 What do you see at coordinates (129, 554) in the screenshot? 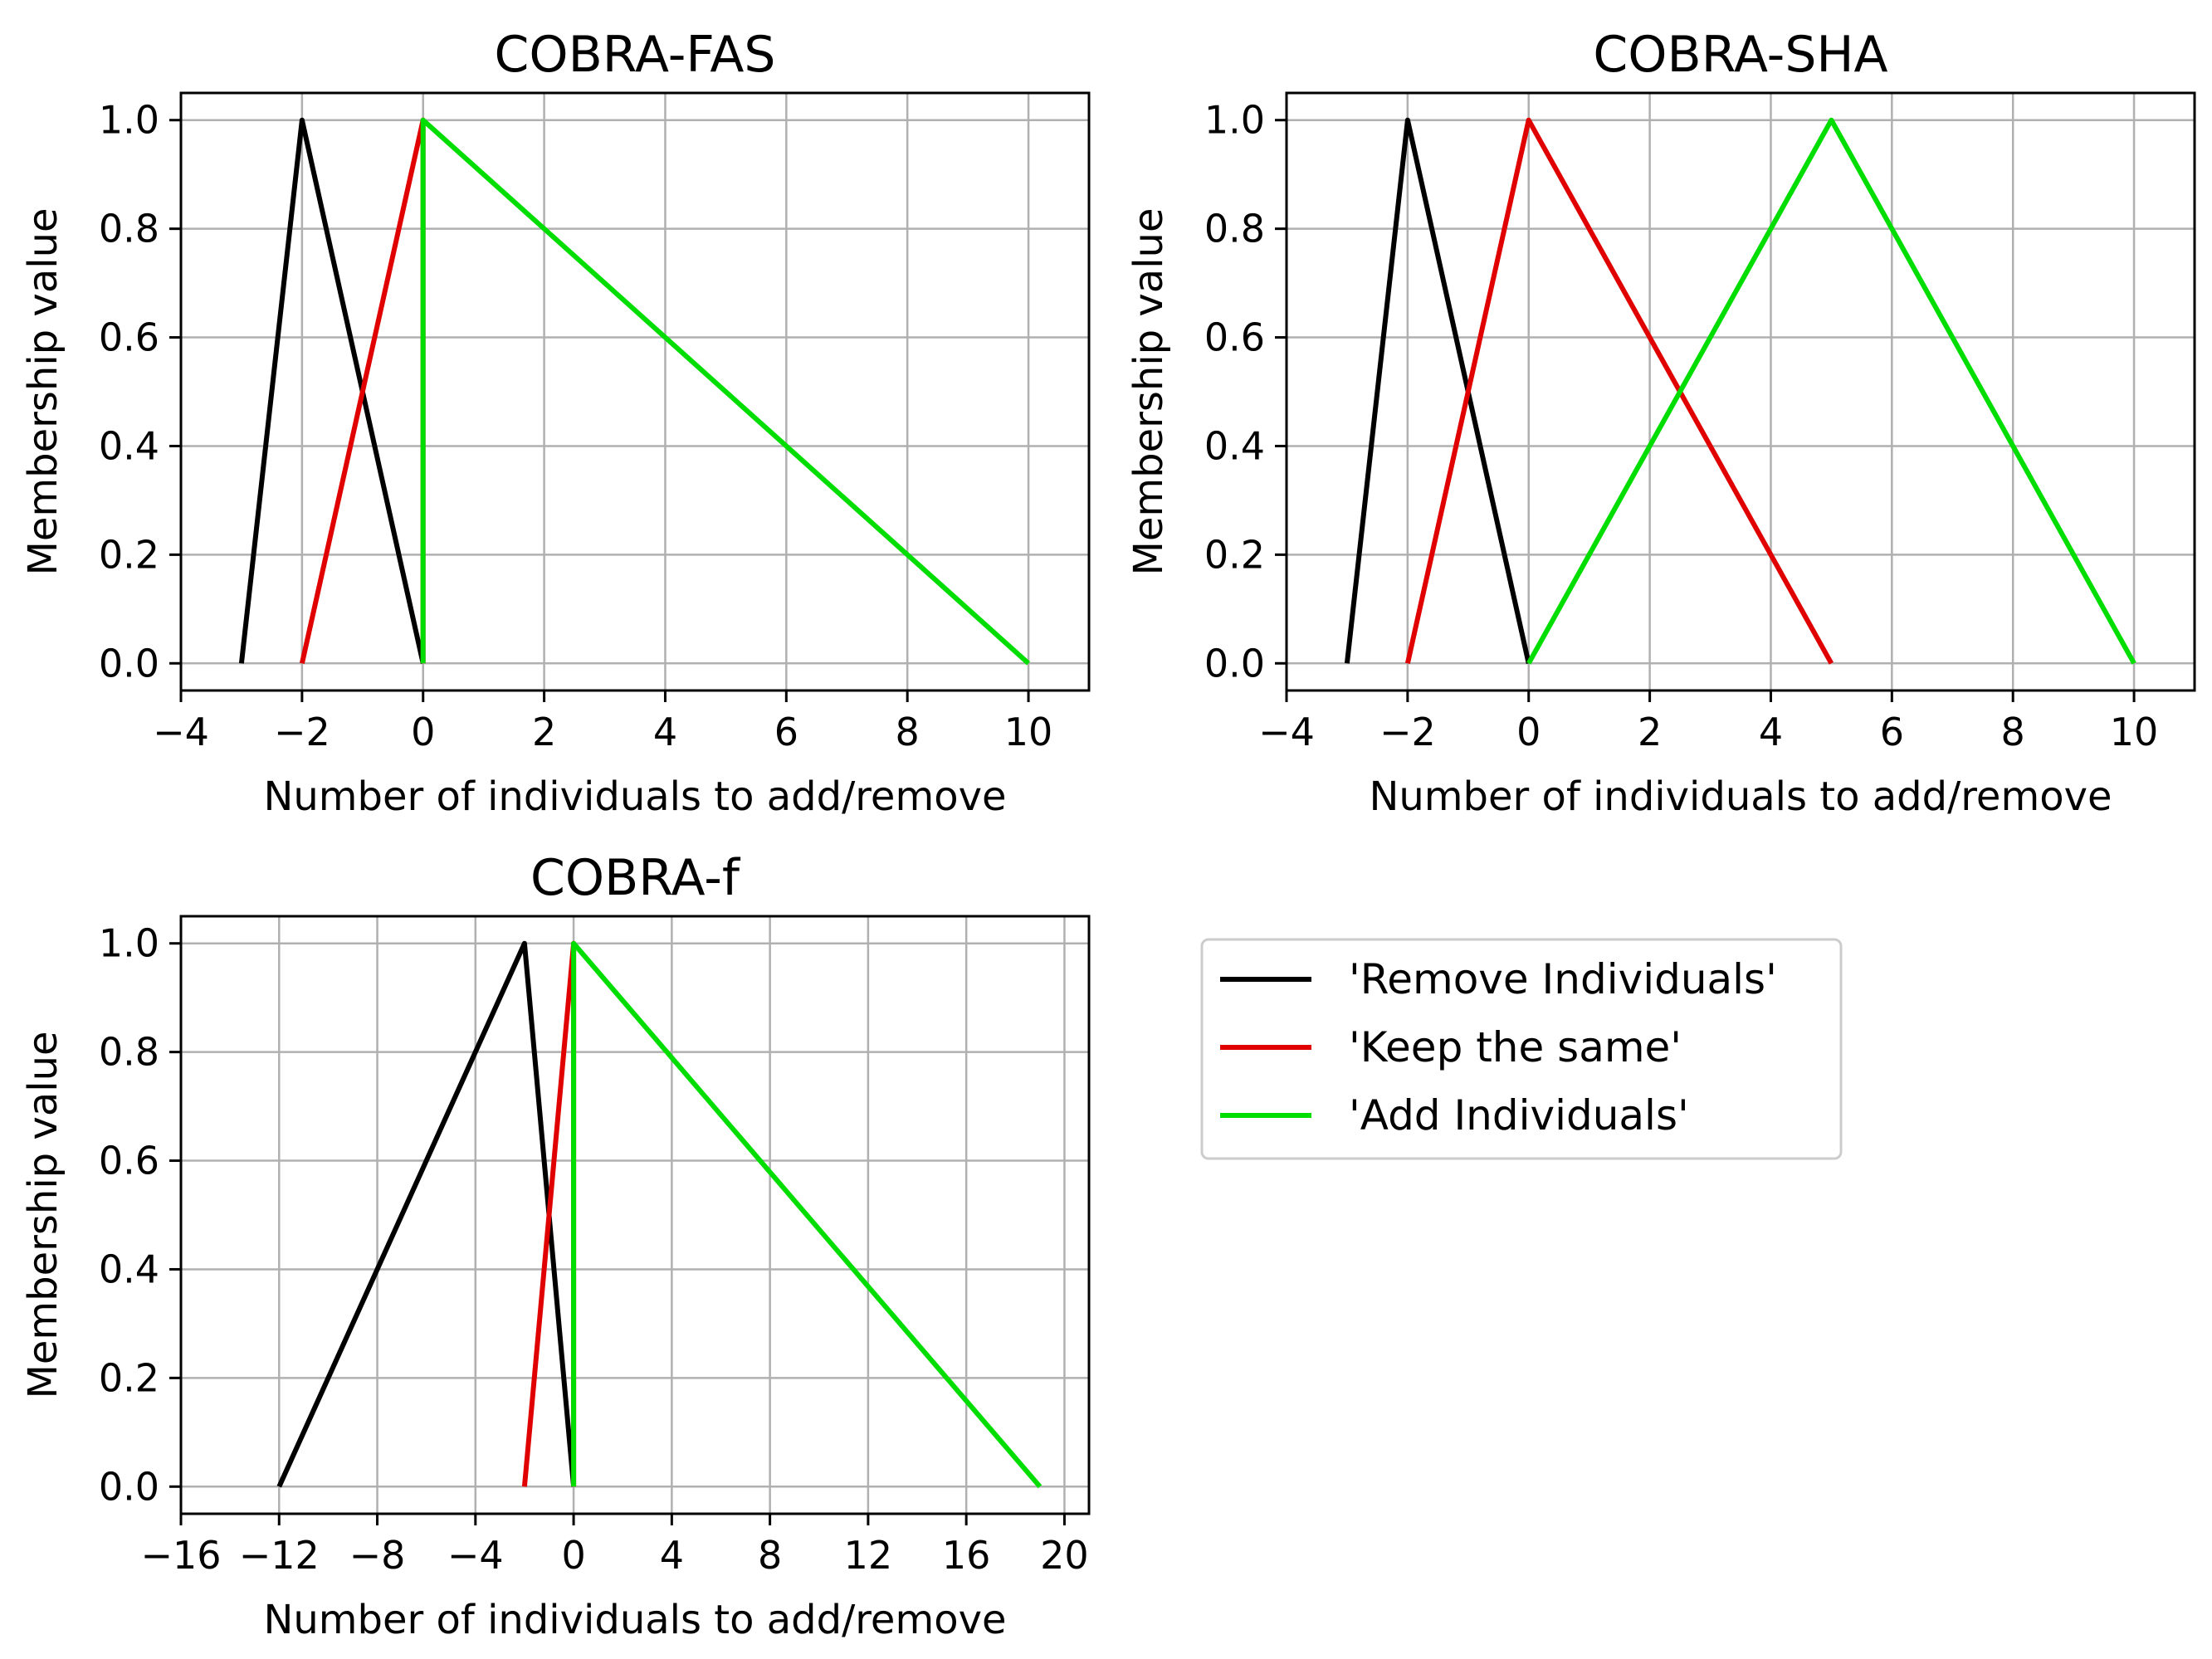
I see `cobra-fas-ytick-label: 0.2` at bounding box center [129, 554].